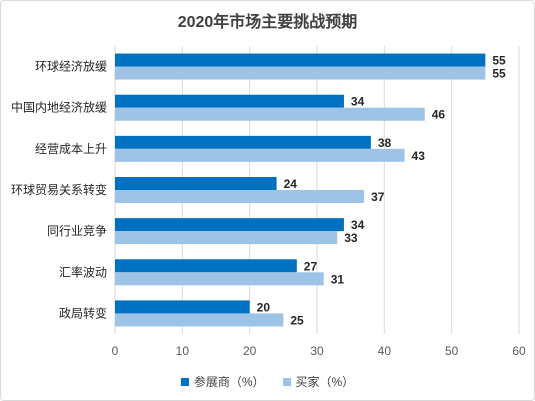 Image resolution: width=535 pixels, height=401 pixels. I want to click on data-label-exhibitors-5: 27, so click(311, 266).